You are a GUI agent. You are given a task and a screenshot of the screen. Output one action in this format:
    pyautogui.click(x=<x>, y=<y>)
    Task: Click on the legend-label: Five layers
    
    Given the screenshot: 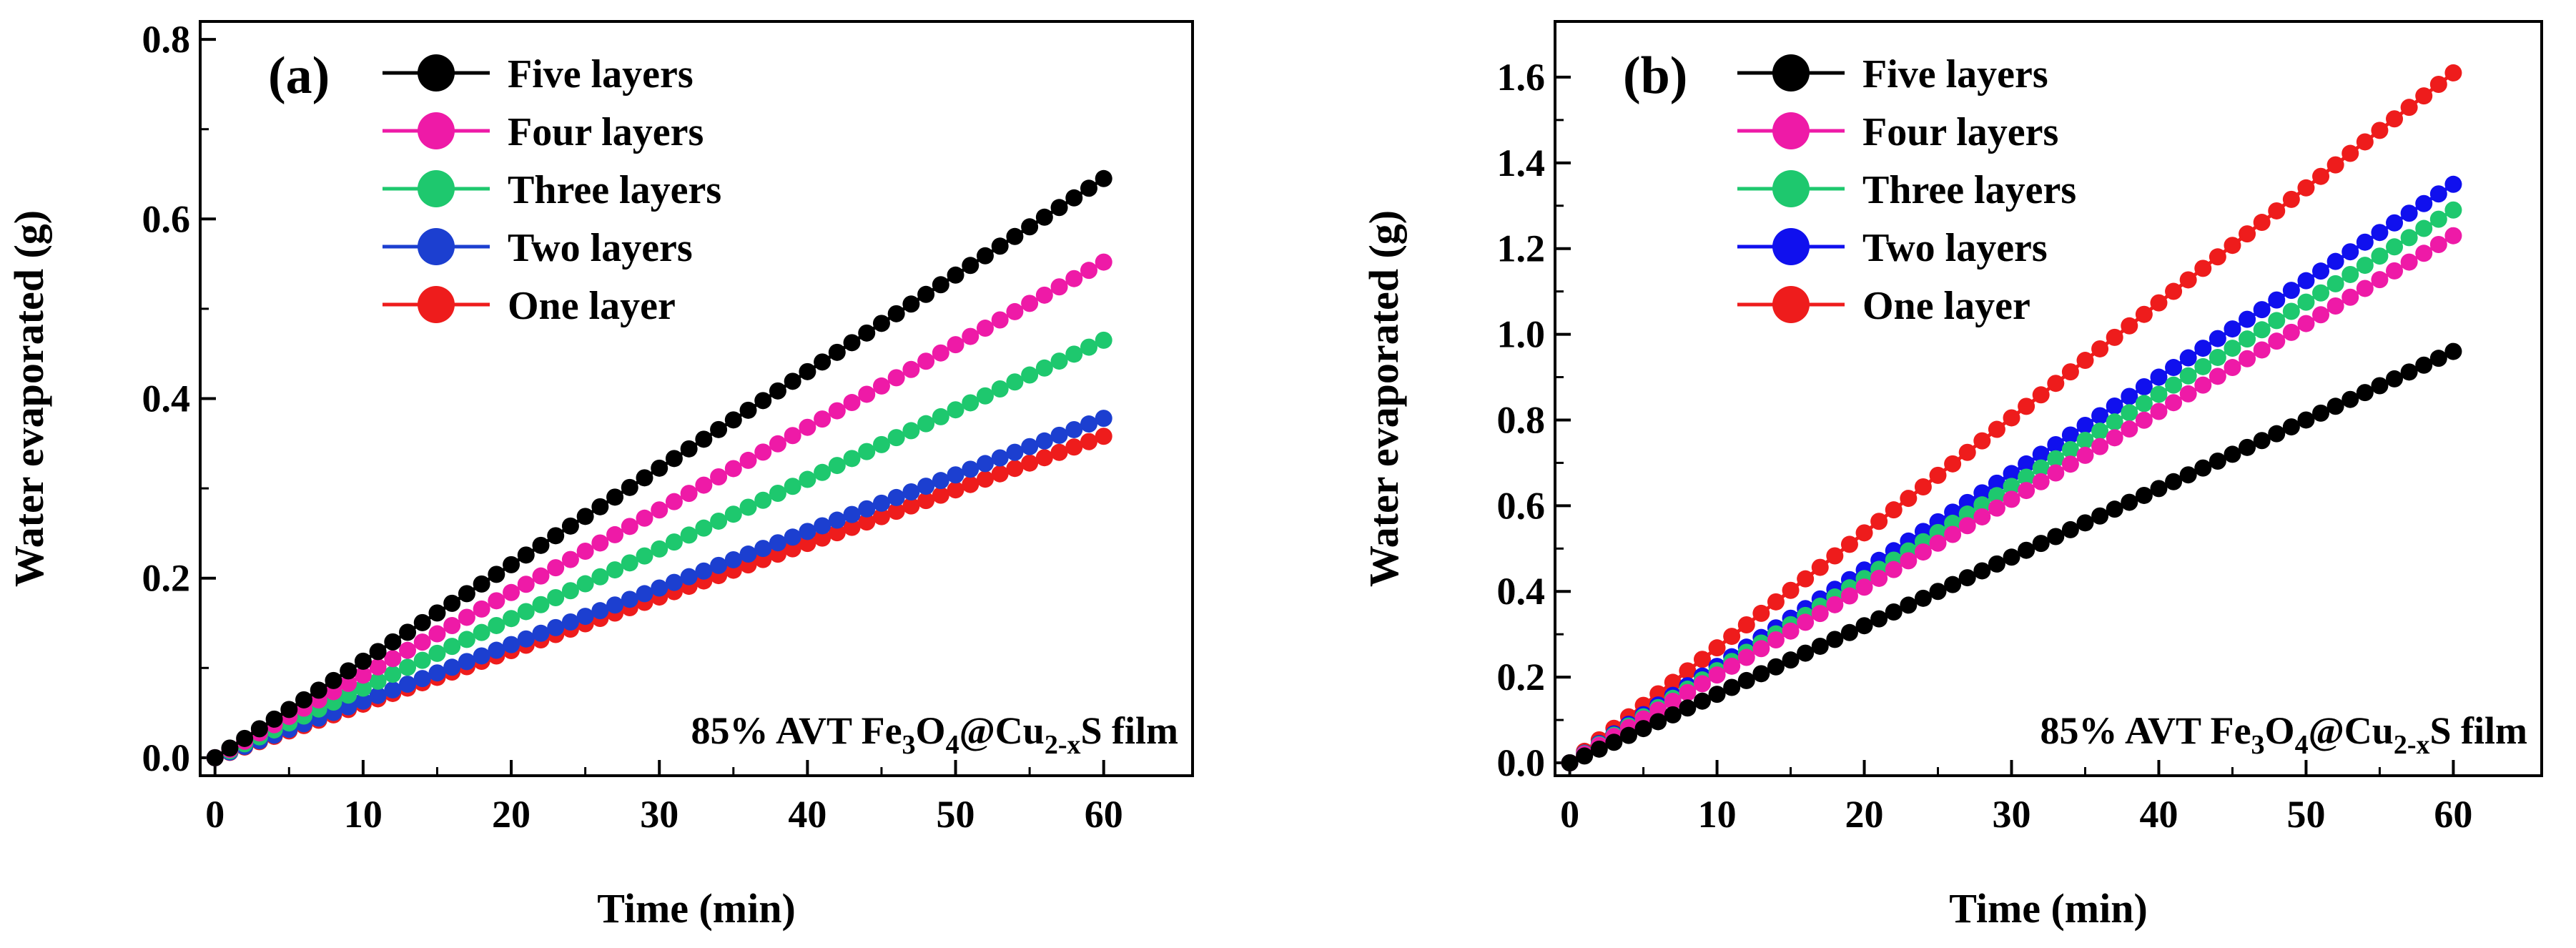 What is the action you would take?
    pyautogui.click(x=601, y=74)
    